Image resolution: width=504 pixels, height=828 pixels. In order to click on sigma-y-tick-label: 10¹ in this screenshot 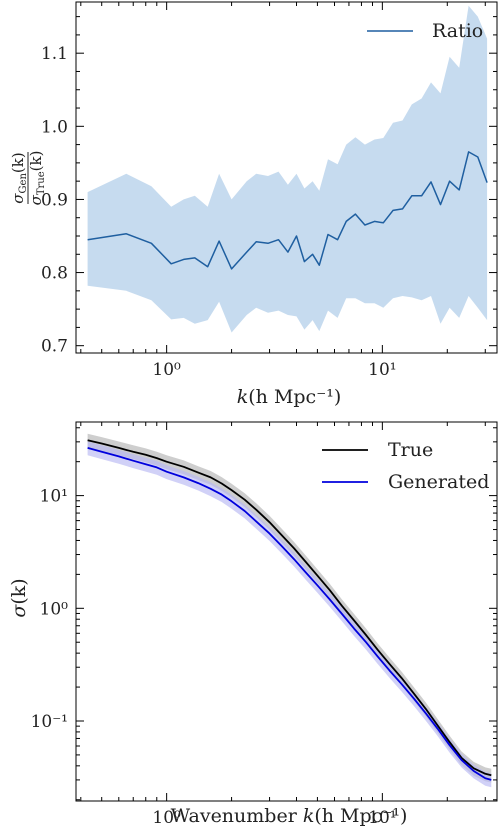, I will do `click(54, 497)`.